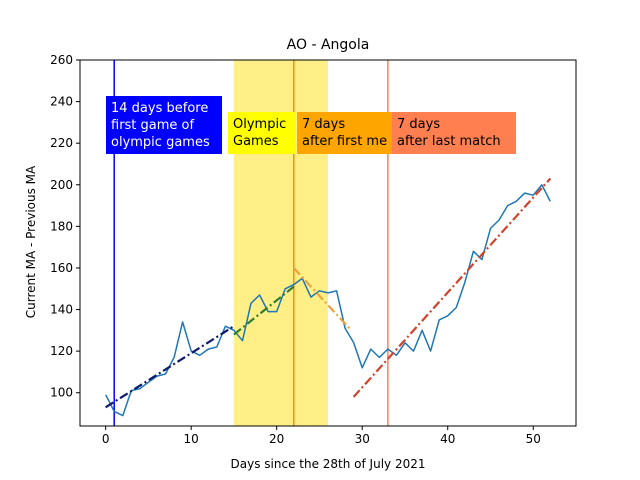  Describe the element at coordinates (61, 60) in the screenshot. I see `y-tick-label-260: 260` at that location.